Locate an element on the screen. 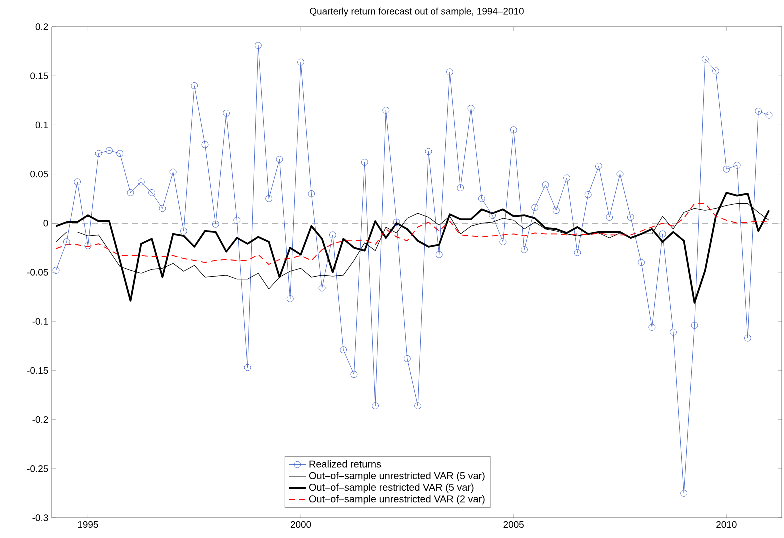 This screenshot has height=538, width=784. legend-label: Out–of–sample unrestricted VAR (5 var) is located at coordinates (397, 477).